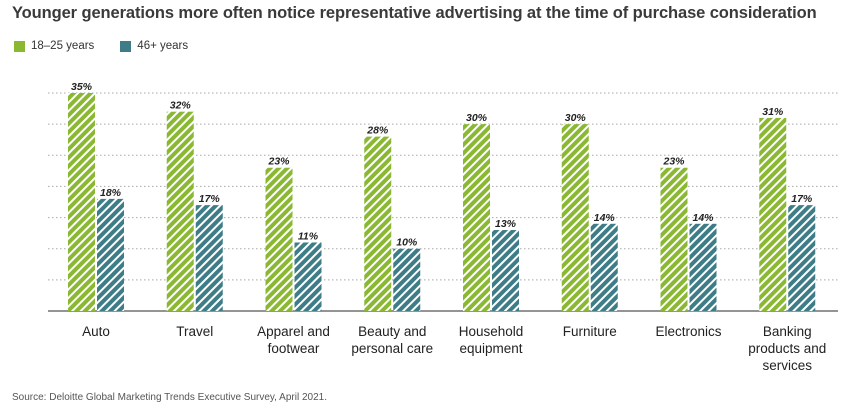  Describe the element at coordinates (506, 224) in the screenshot. I see `data-label-series-2: 13%` at that location.